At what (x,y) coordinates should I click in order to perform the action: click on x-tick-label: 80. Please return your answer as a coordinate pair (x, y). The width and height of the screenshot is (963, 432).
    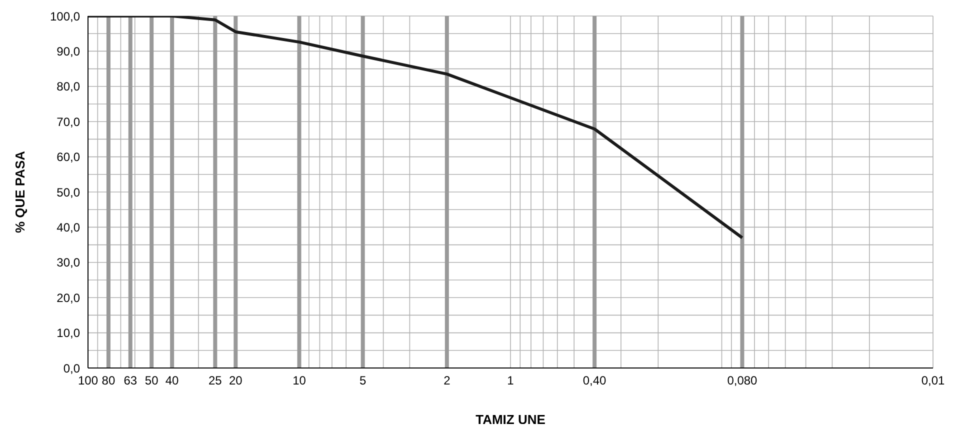
    Looking at the image, I should click on (109, 381).